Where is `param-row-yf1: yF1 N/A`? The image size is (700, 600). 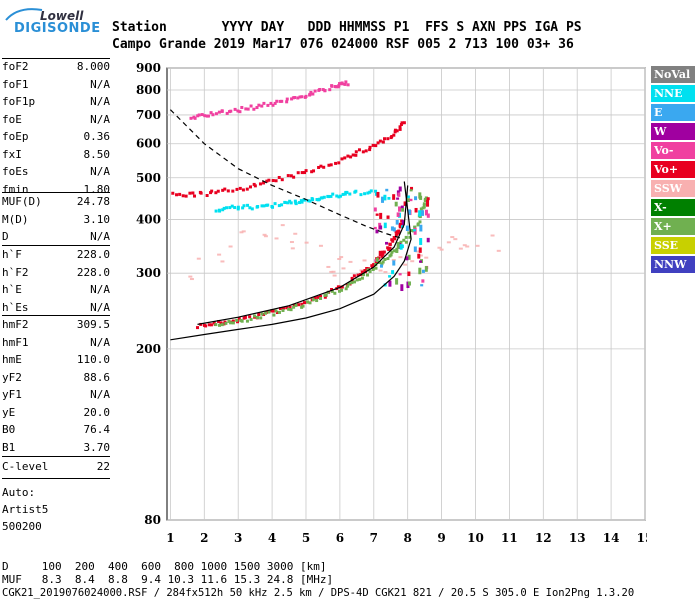 param-row-yf1: yF1 N/A is located at coordinates (56, 396).